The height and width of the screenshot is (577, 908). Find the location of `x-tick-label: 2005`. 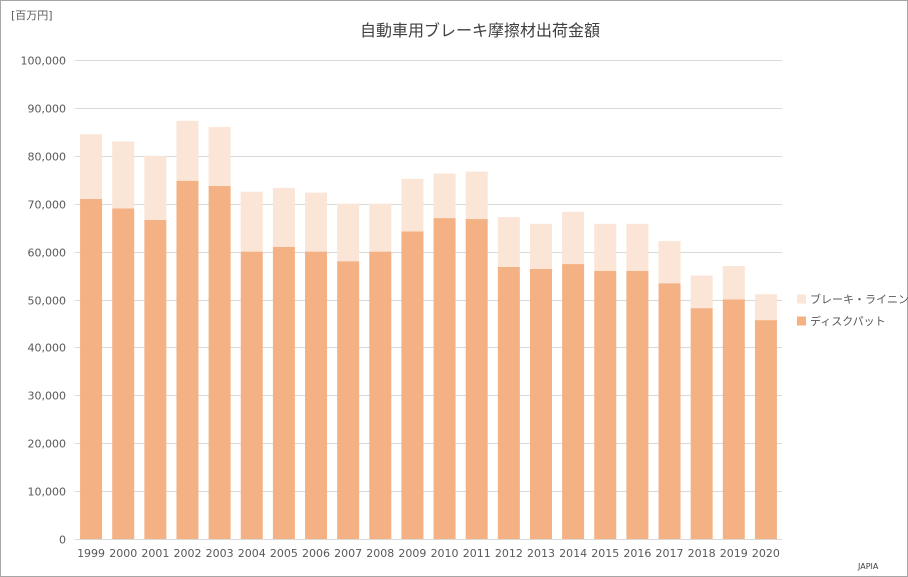

x-tick-label: 2005 is located at coordinates (284, 553).